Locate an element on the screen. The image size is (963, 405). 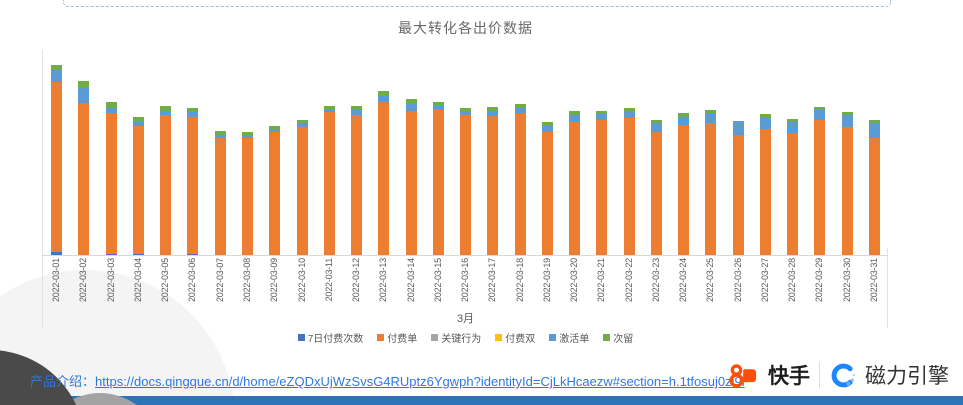
x-axis-label: 2022-03-30 is located at coordinates (846, 280).